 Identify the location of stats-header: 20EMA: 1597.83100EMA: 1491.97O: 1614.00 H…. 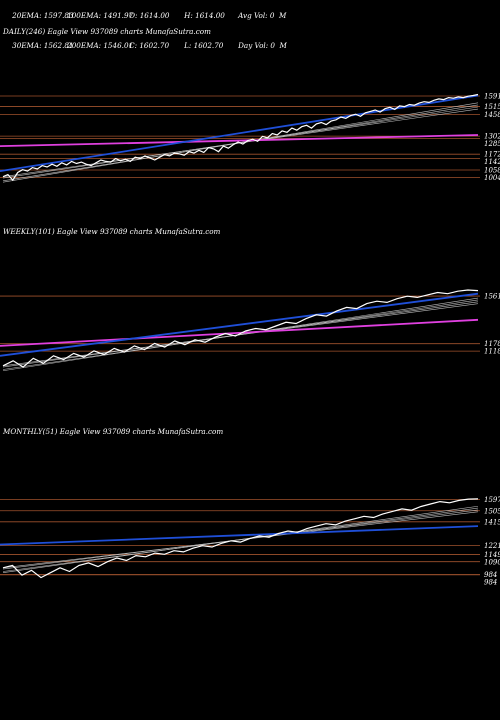
(145, 31).